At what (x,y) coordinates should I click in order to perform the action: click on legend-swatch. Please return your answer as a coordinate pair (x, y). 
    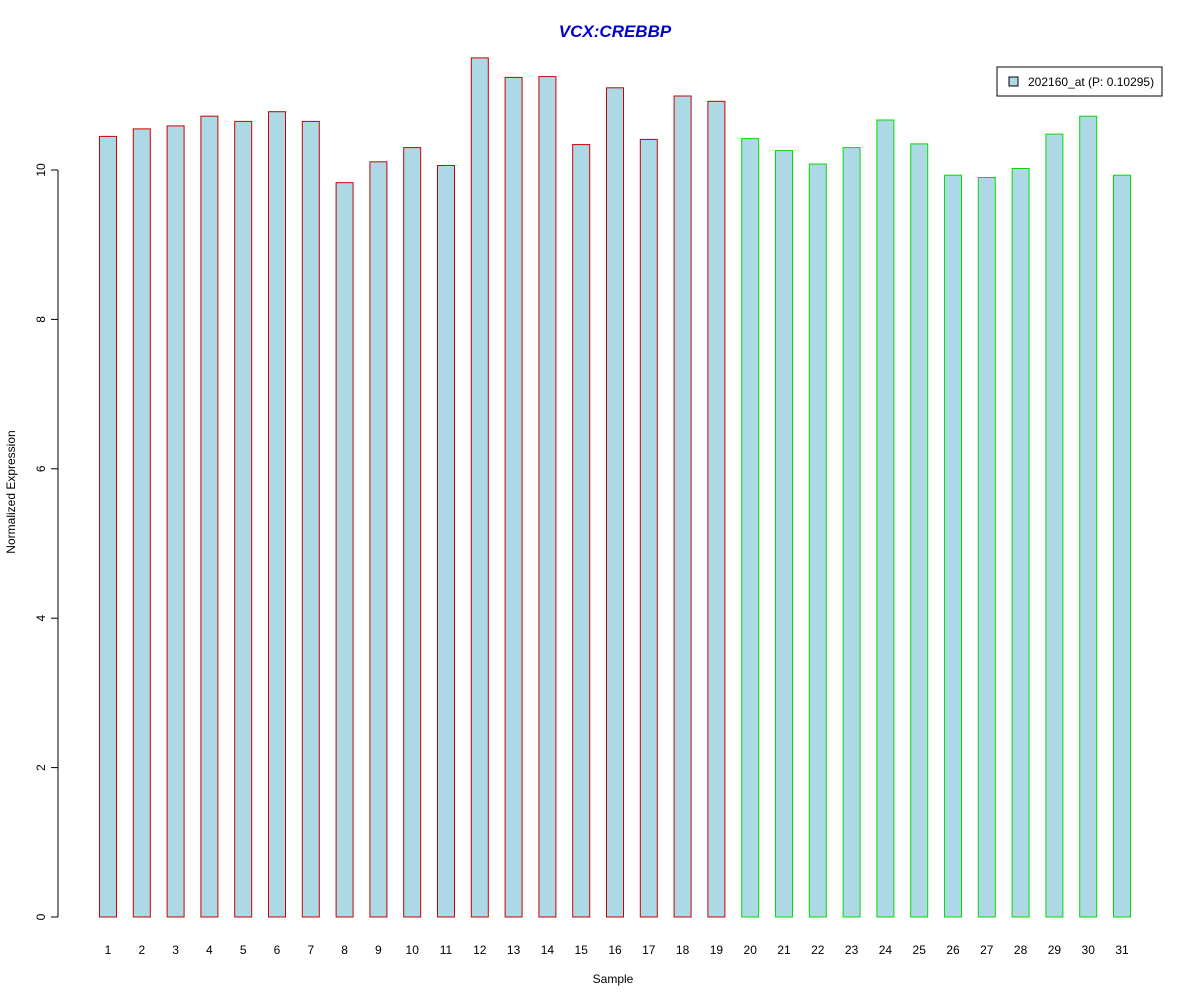
    Looking at the image, I should click on (1013, 81).